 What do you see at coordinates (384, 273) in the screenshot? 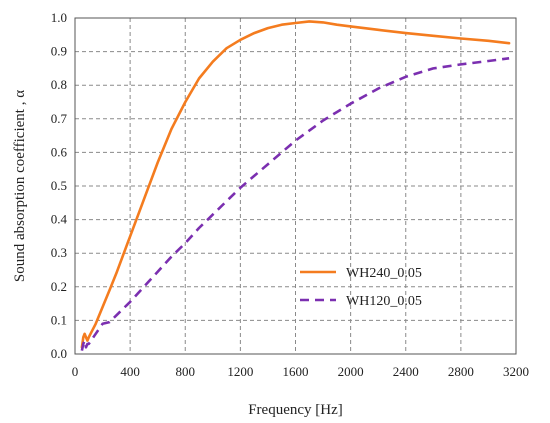
I see `legend-label-wh240: WH240_0.05` at bounding box center [384, 273].